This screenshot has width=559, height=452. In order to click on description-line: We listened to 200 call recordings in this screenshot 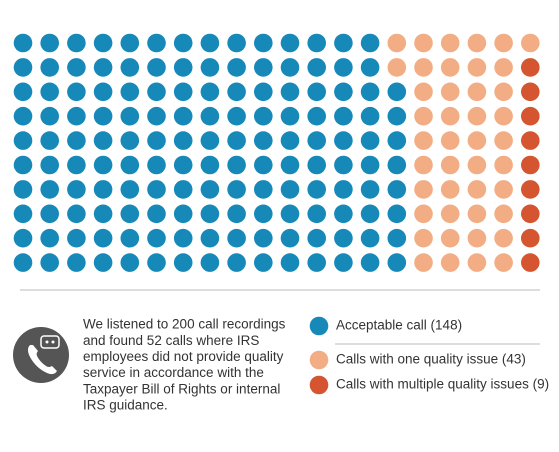, I will do `click(184, 324)`.